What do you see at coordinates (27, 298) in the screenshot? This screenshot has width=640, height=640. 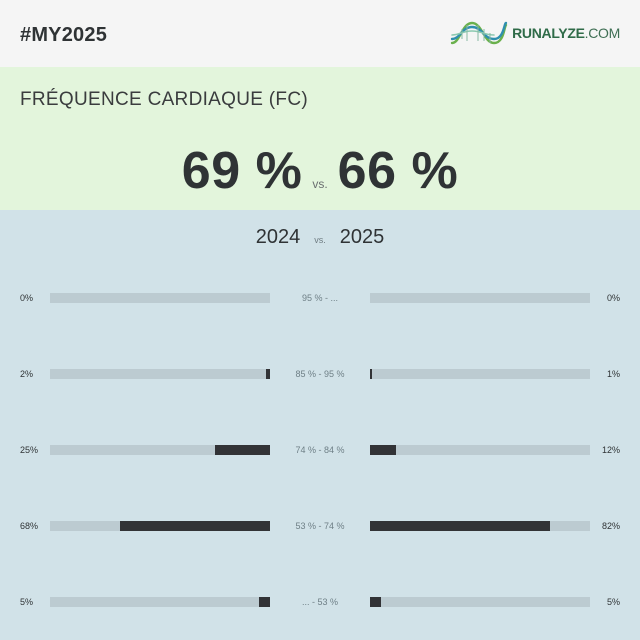 I see `zone-percent-2024: 0%` at bounding box center [27, 298].